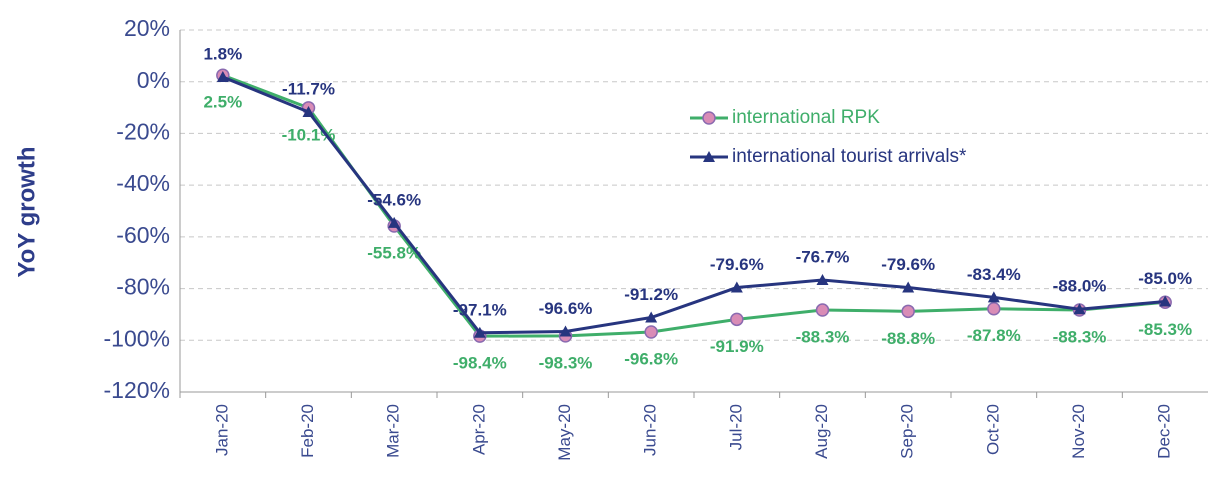 Image resolution: width=1215 pixels, height=494 pixels. I want to click on data-label: -91.2%, so click(651, 294).